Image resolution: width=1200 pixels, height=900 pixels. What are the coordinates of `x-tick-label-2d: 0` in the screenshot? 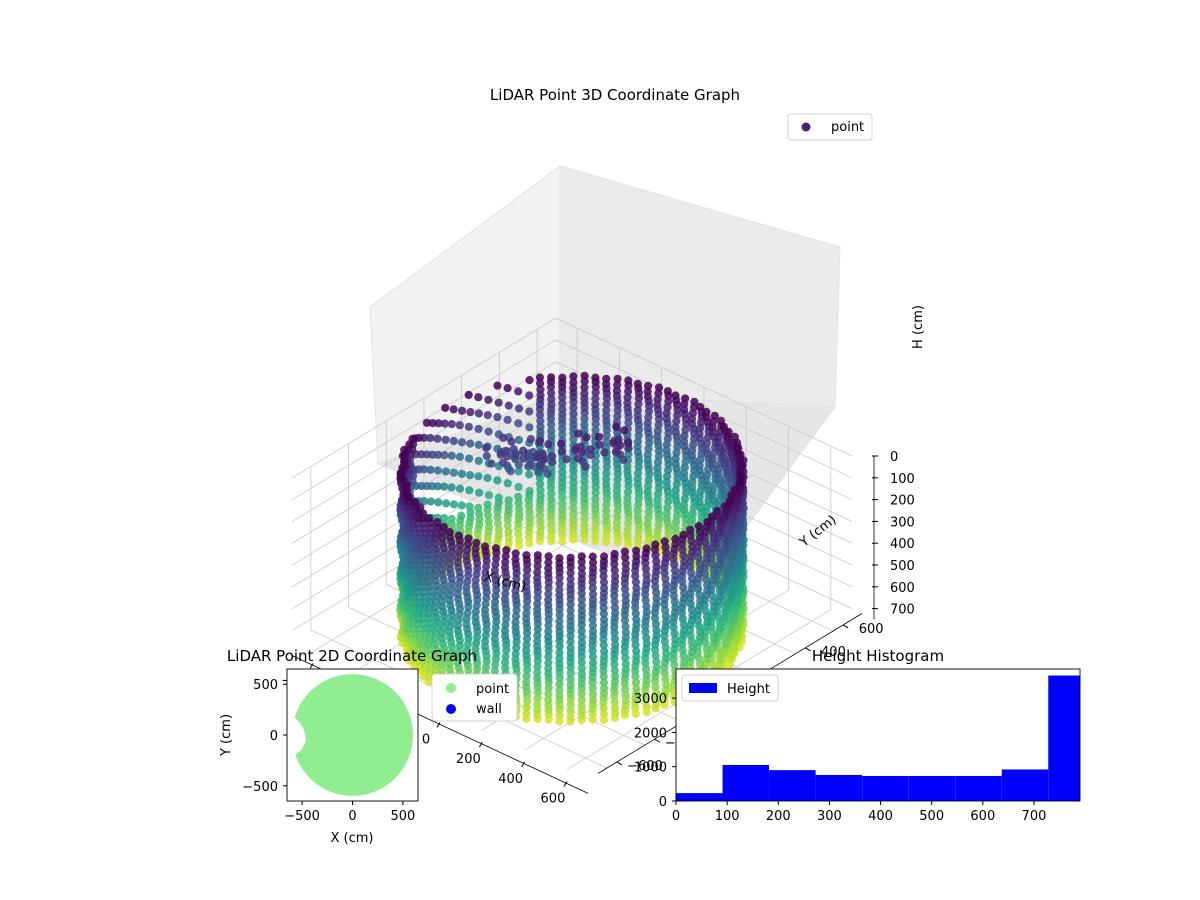 It's located at (352, 816).